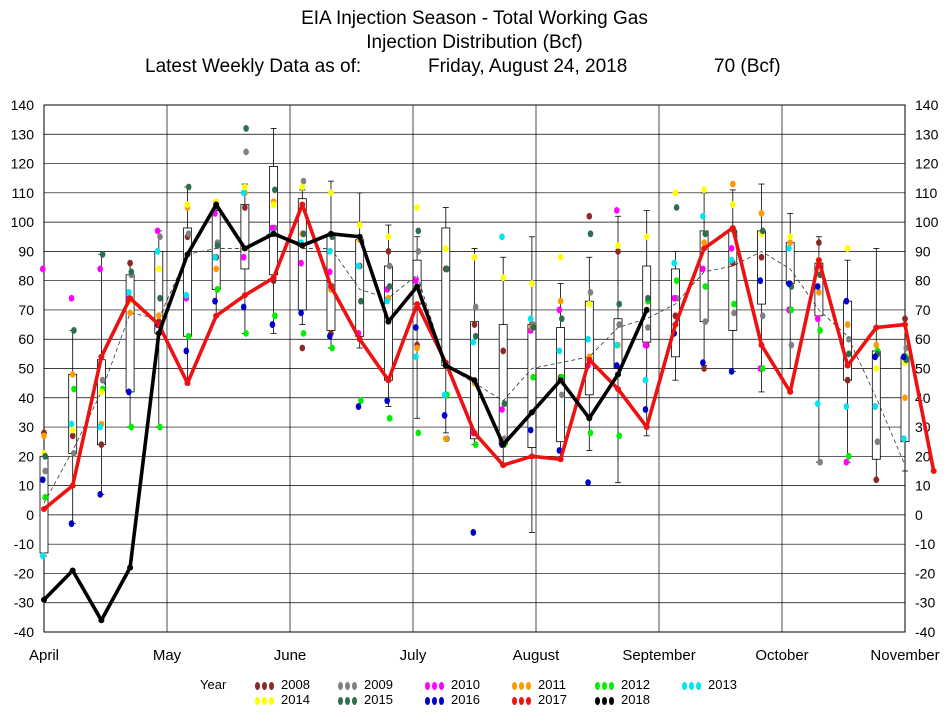 The width and height of the screenshot is (949, 715). What do you see at coordinates (295, 684) in the screenshot?
I see `legend-label: 2008` at bounding box center [295, 684].